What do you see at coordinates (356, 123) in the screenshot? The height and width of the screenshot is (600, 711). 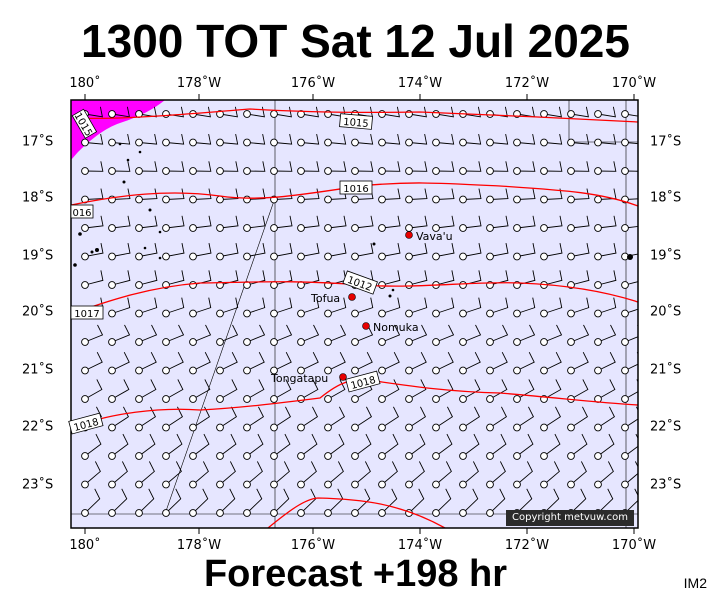 I see `isobar-label: 1015` at bounding box center [356, 123].